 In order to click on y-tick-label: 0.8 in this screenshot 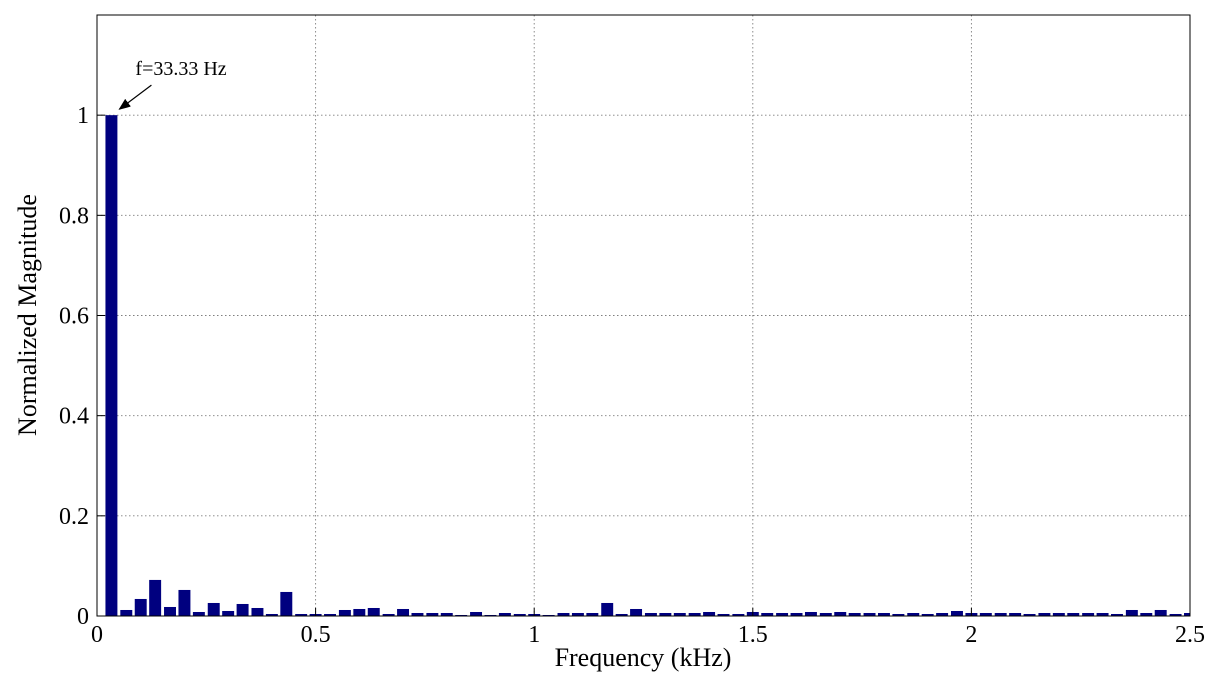, I will do `click(74, 216)`.